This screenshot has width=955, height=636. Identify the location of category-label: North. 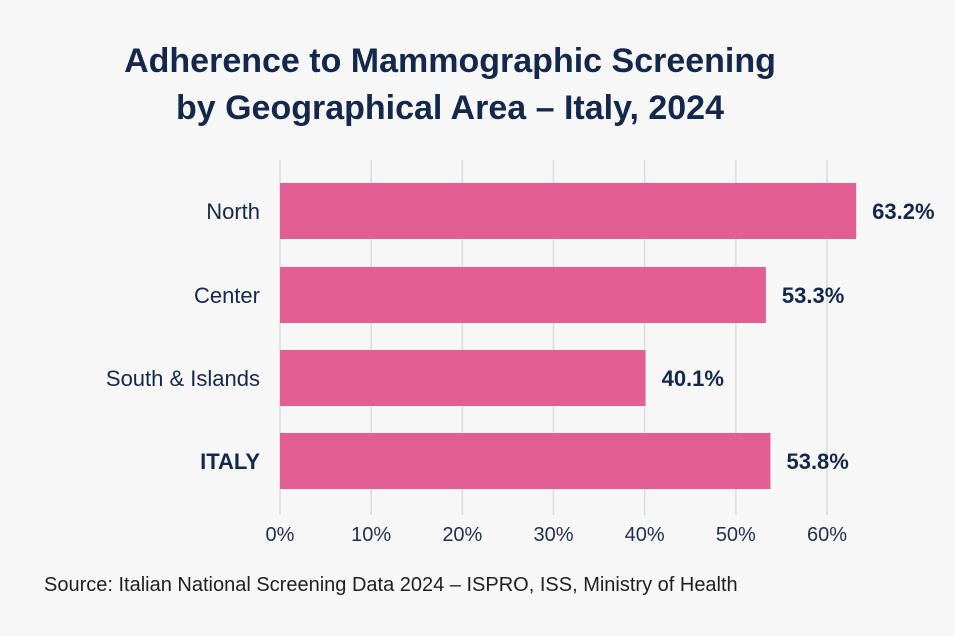
(233, 211).